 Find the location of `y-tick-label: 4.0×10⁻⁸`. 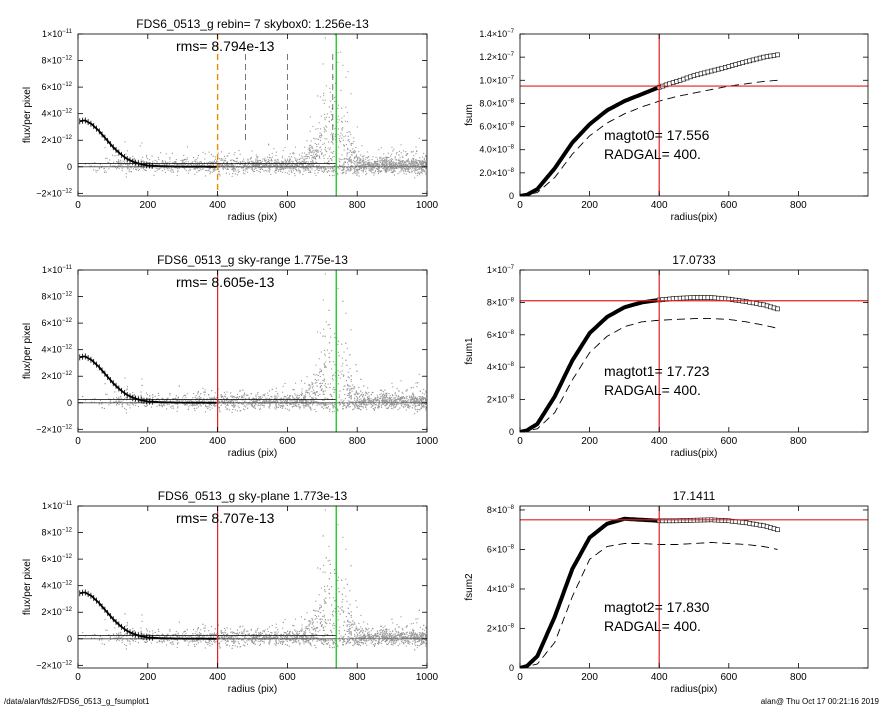

y-tick-label: 4.0×10⁻⁸ is located at coordinates (496, 150).